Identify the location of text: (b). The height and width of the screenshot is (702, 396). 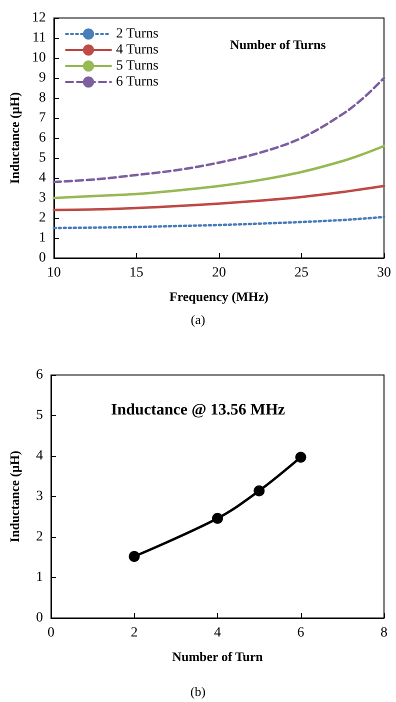
(198, 691).